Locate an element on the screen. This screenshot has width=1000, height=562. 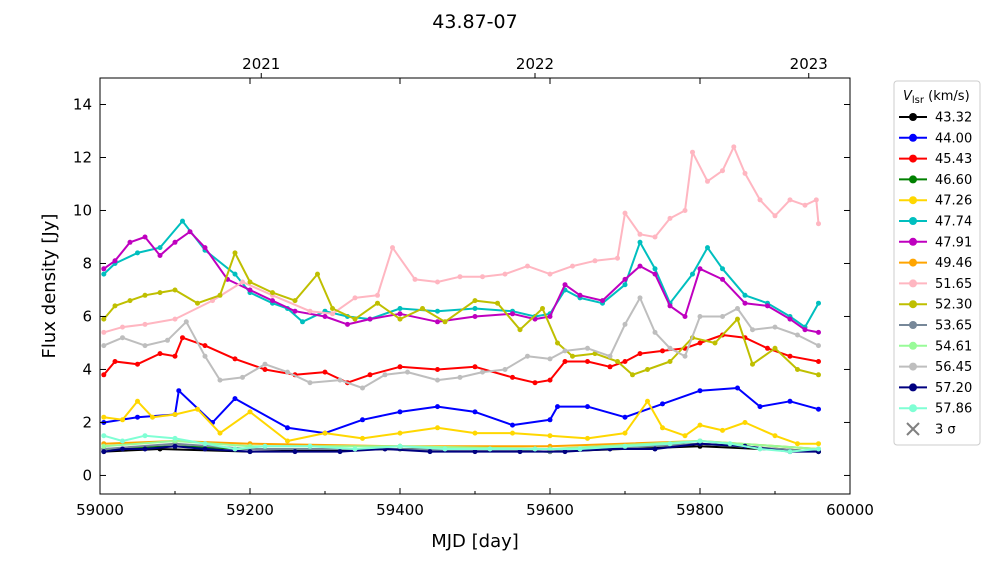
year-tick-label: 2023 is located at coordinates (809, 64).